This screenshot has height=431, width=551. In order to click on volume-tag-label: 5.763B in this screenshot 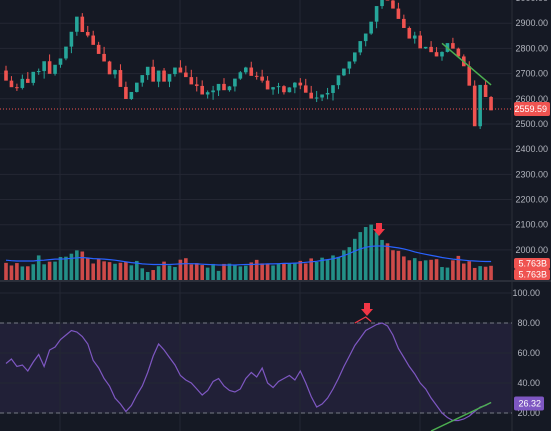, I will do `click(532, 264)`.